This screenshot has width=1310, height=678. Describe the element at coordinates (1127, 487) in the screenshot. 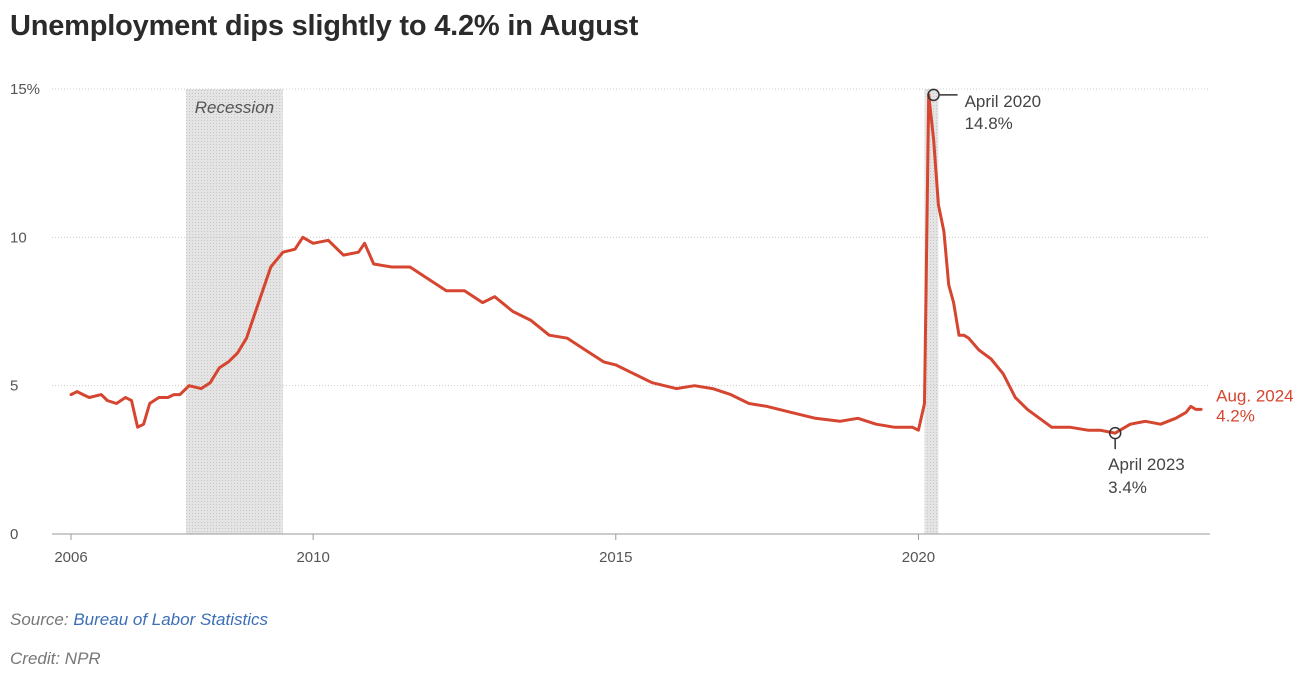

I see `low-value: 3.4%` at that location.